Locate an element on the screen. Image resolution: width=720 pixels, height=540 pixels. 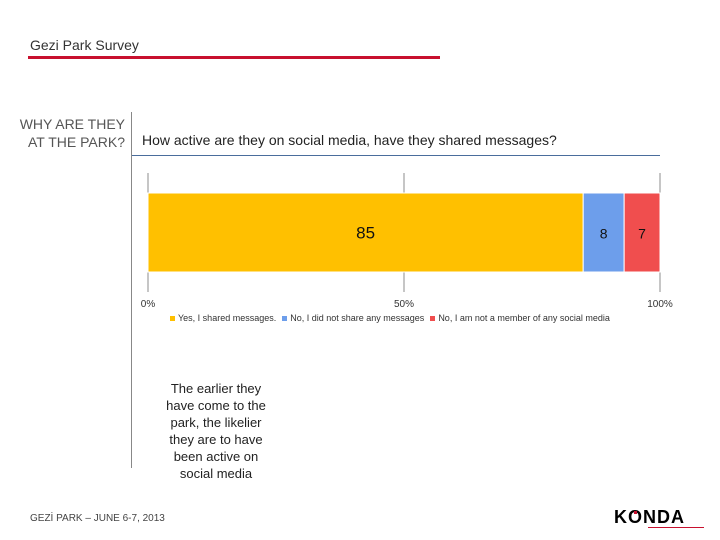
legend-label-no: No, I did not share any messages is located at coordinates (357, 318).